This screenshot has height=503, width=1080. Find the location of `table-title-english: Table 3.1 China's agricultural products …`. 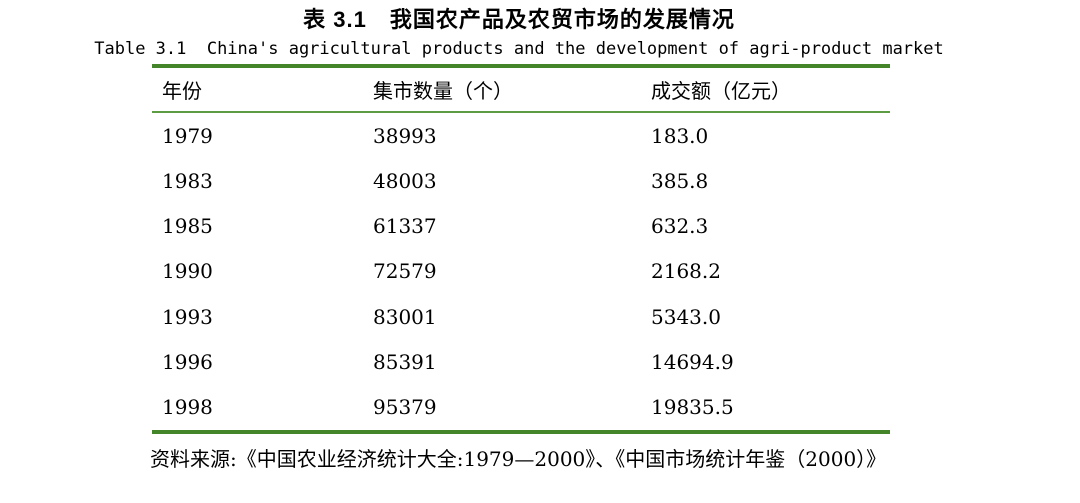

table-title-english: Table 3.1 China's agricultural products … is located at coordinates (519, 49).